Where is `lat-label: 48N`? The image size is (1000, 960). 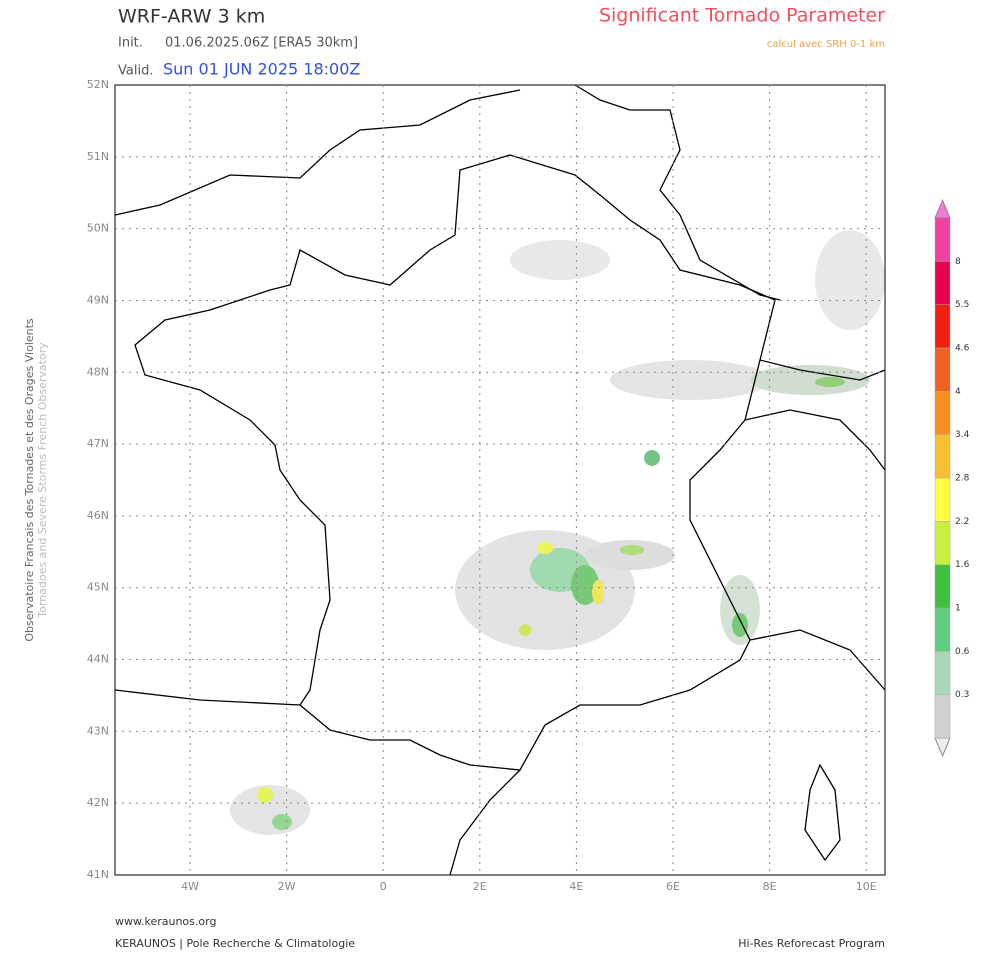 lat-label: 48N is located at coordinates (98, 371).